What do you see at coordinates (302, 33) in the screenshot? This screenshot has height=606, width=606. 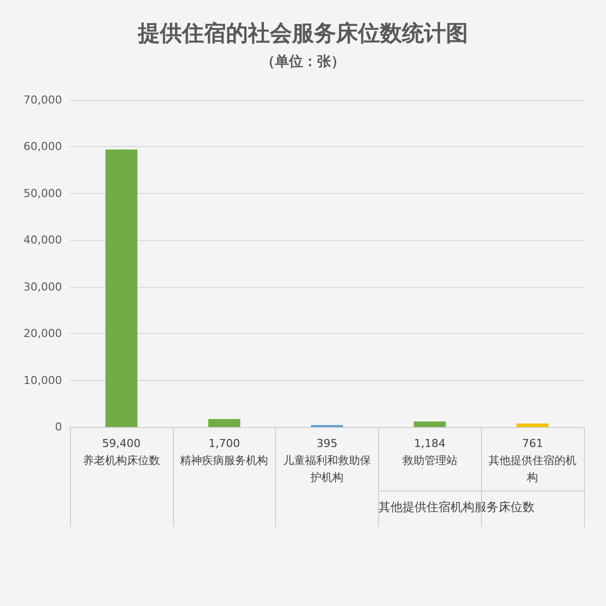 I see `chart-title: 提供住宿的社会服务床位数统计图` at bounding box center [302, 33].